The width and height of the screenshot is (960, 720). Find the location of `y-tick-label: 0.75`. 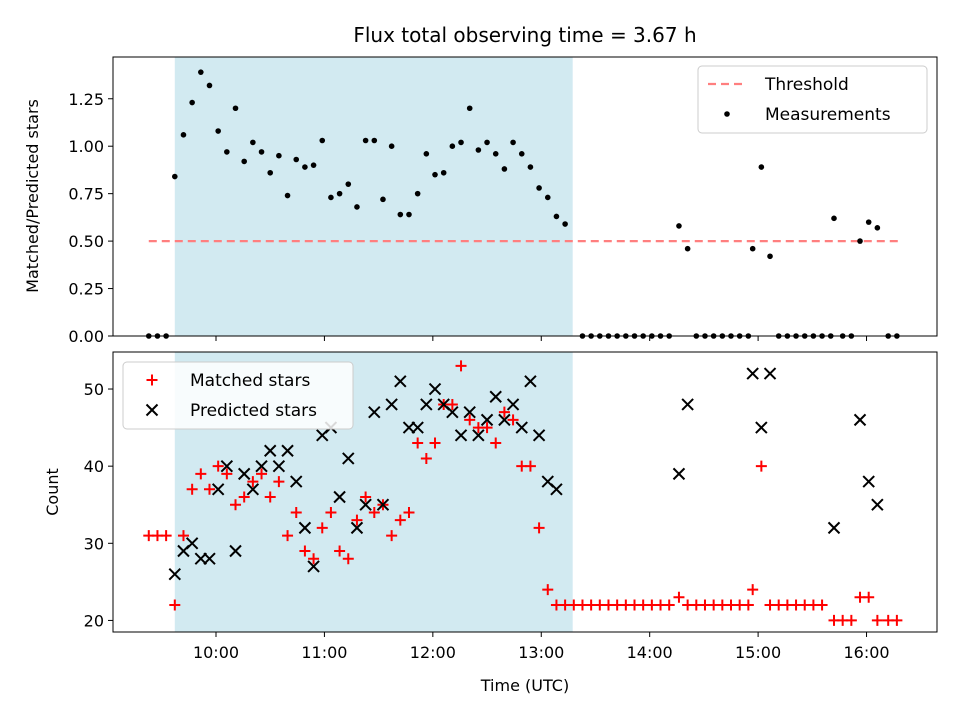

y-tick-label: 0.75 is located at coordinates (86, 194).